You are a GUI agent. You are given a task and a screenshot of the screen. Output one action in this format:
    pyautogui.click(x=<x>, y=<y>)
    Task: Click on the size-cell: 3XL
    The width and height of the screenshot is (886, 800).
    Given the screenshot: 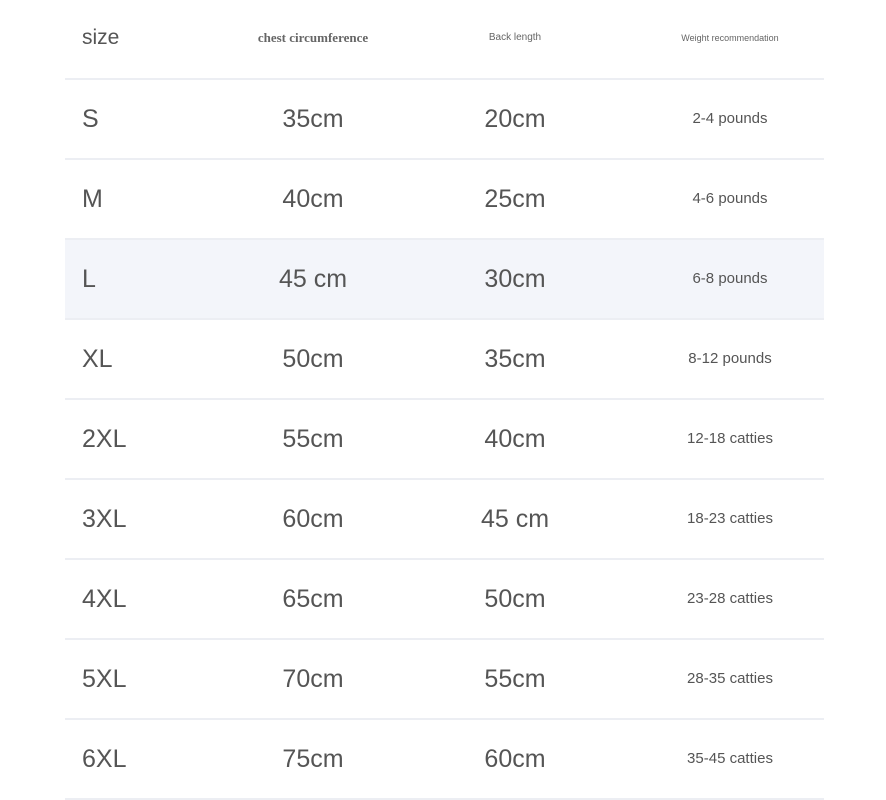 What is the action you would take?
    pyautogui.click(x=104, y=519)
    